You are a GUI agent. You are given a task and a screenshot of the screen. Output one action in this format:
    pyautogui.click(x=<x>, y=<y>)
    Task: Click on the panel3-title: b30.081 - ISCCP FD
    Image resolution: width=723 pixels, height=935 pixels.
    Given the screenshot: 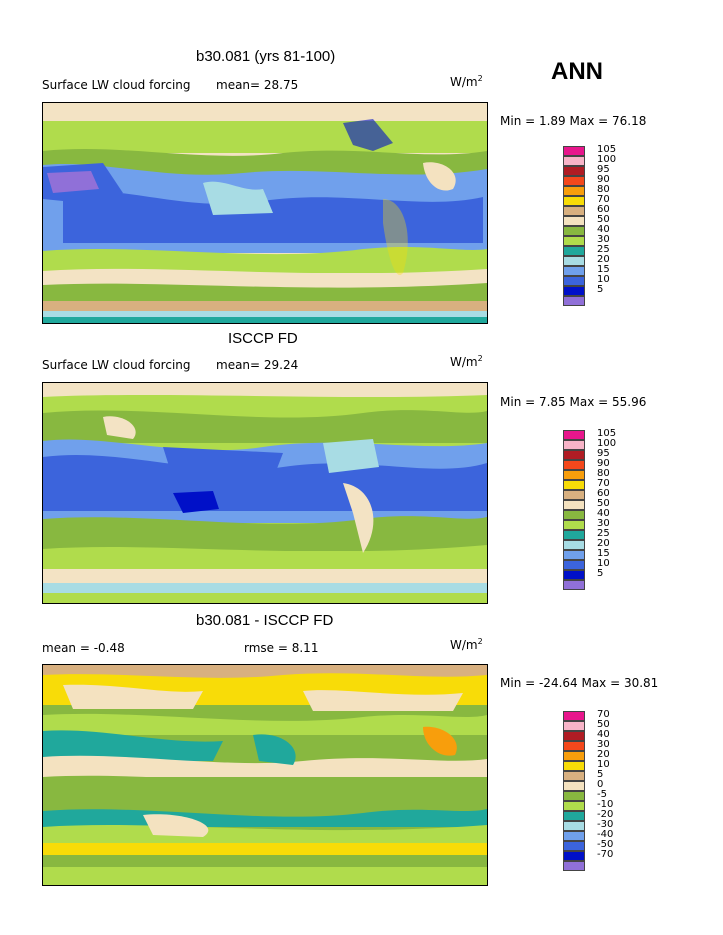 What is the action you would take?
    pyautogui.click(x=265, y=620)
    